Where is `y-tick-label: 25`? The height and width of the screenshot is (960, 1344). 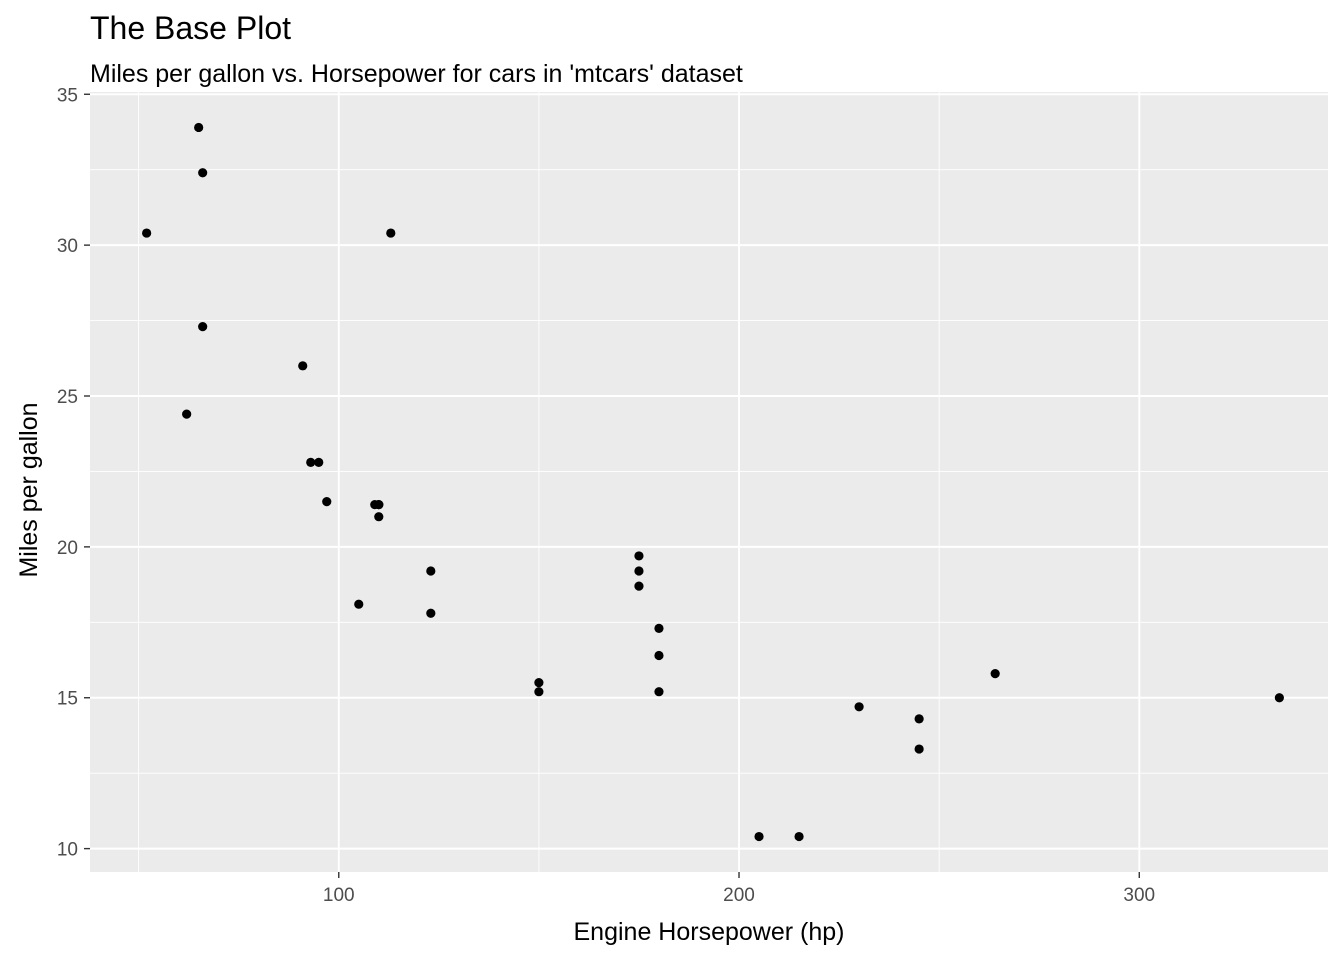 y-tick-label: 25 is located at coordinates (67, 397).